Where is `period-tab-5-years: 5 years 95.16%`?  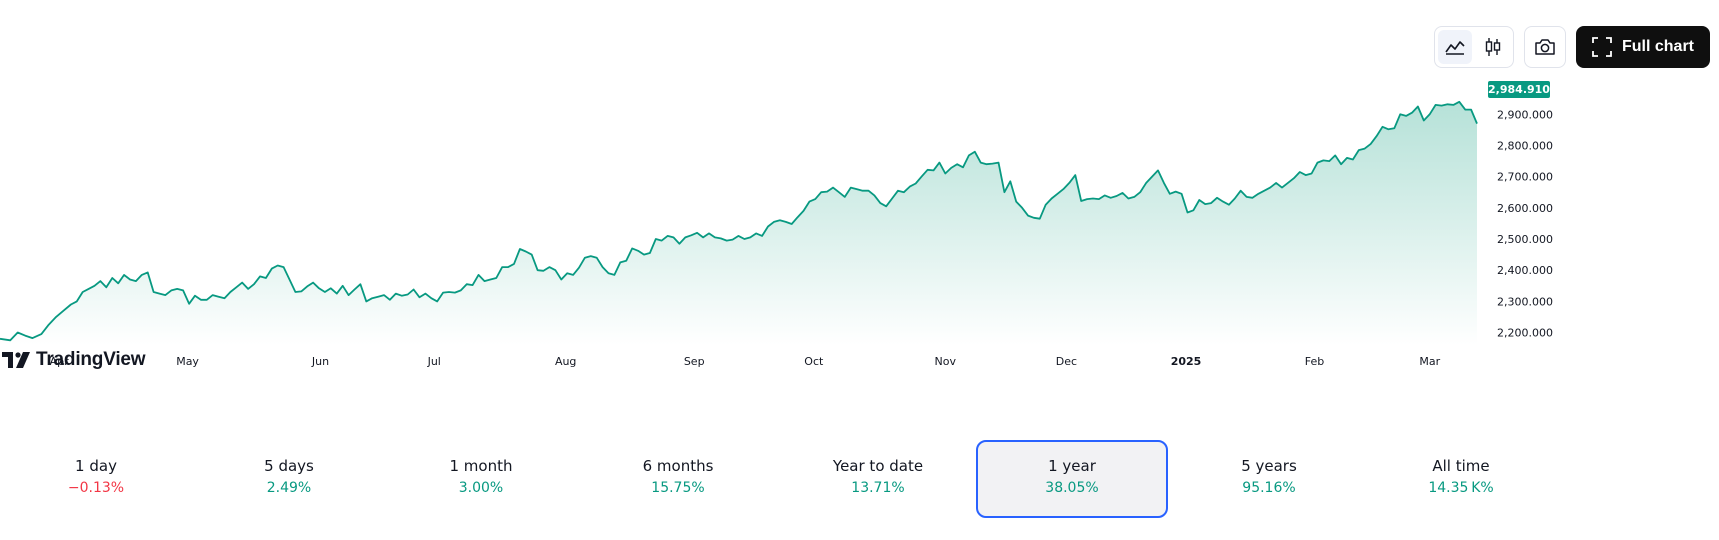
period-tab-5-years: 5 years 95.16% is located at coordinates (1269, 479).